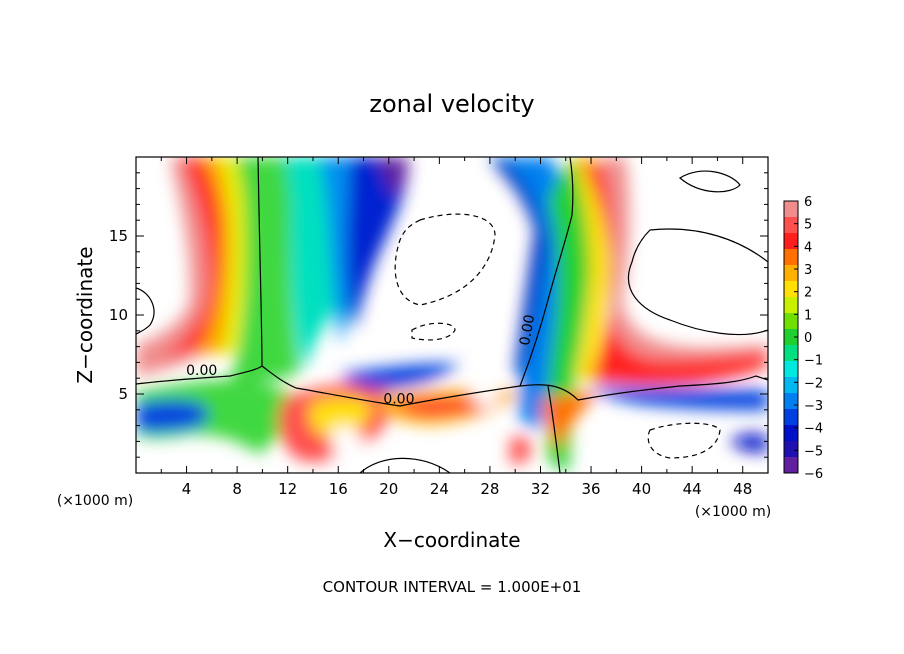  I want to click on colorbar-tick-label: 6, so click(808, 202).